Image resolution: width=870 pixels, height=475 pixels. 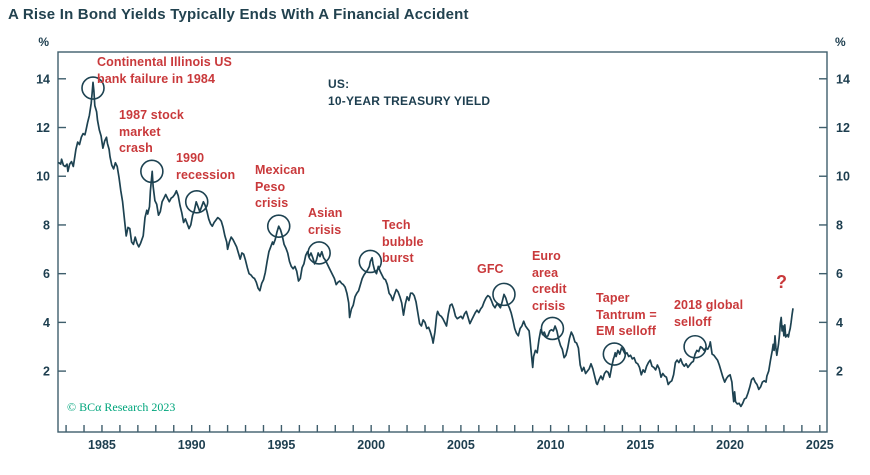 What do you see at coordinates (709, 313) in the screenshot?
I see `event-label: 2018 global selloff` at bounding box center [709, 313].